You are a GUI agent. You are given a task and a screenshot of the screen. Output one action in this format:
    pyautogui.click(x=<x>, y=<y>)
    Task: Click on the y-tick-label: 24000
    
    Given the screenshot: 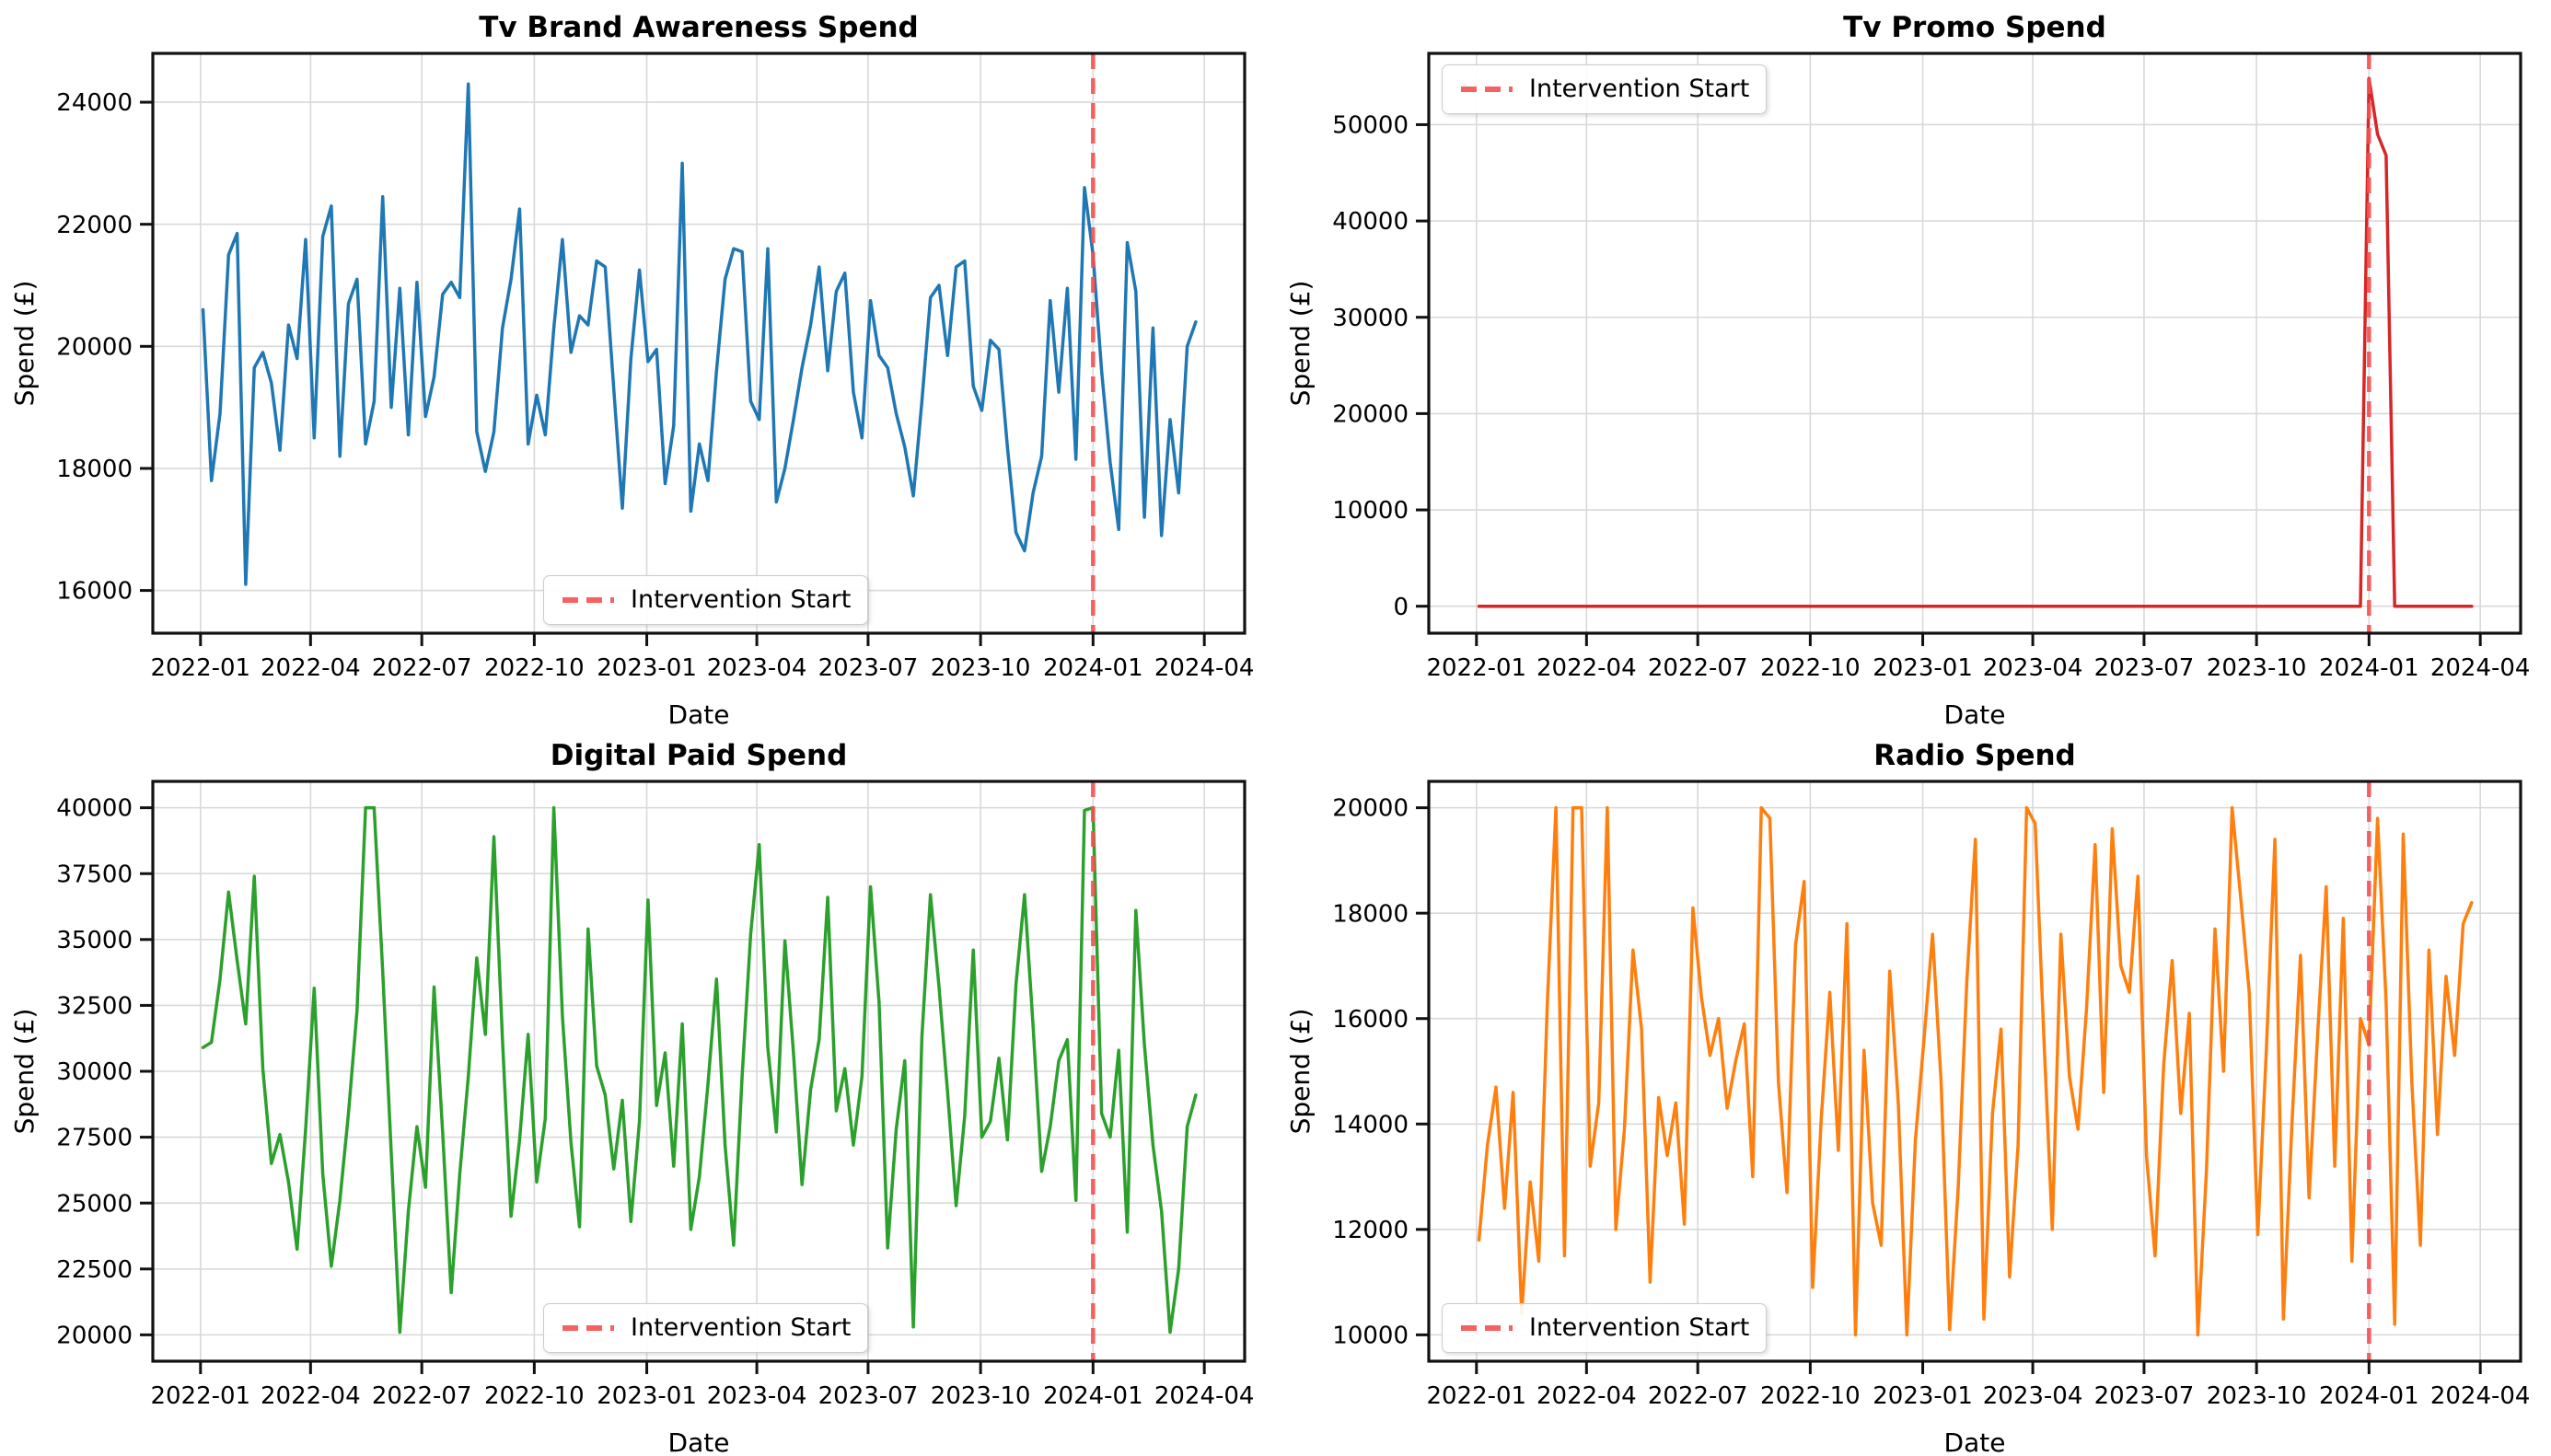 What is the action you would take?
    pyautogui.click(x=95, y=103)
    